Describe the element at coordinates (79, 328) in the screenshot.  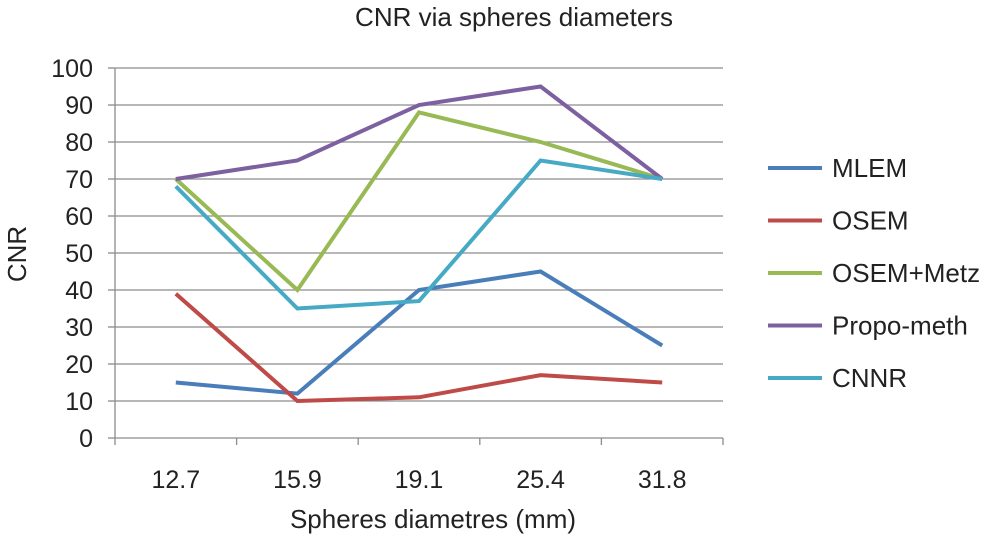
I see `y-tick-label: 30` at that location.